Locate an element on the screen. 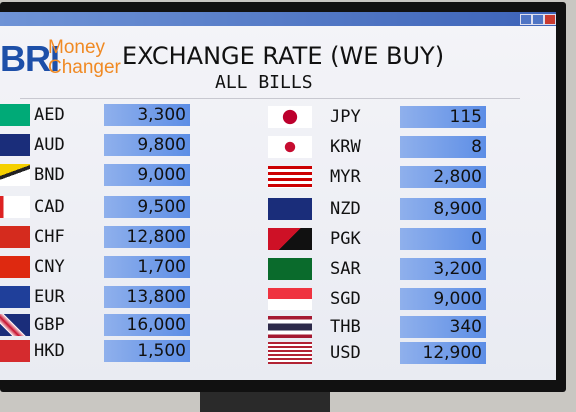 The height and width of the screenshot is (412, 576). currency-code: JPY is located at coordinates (345, 117).